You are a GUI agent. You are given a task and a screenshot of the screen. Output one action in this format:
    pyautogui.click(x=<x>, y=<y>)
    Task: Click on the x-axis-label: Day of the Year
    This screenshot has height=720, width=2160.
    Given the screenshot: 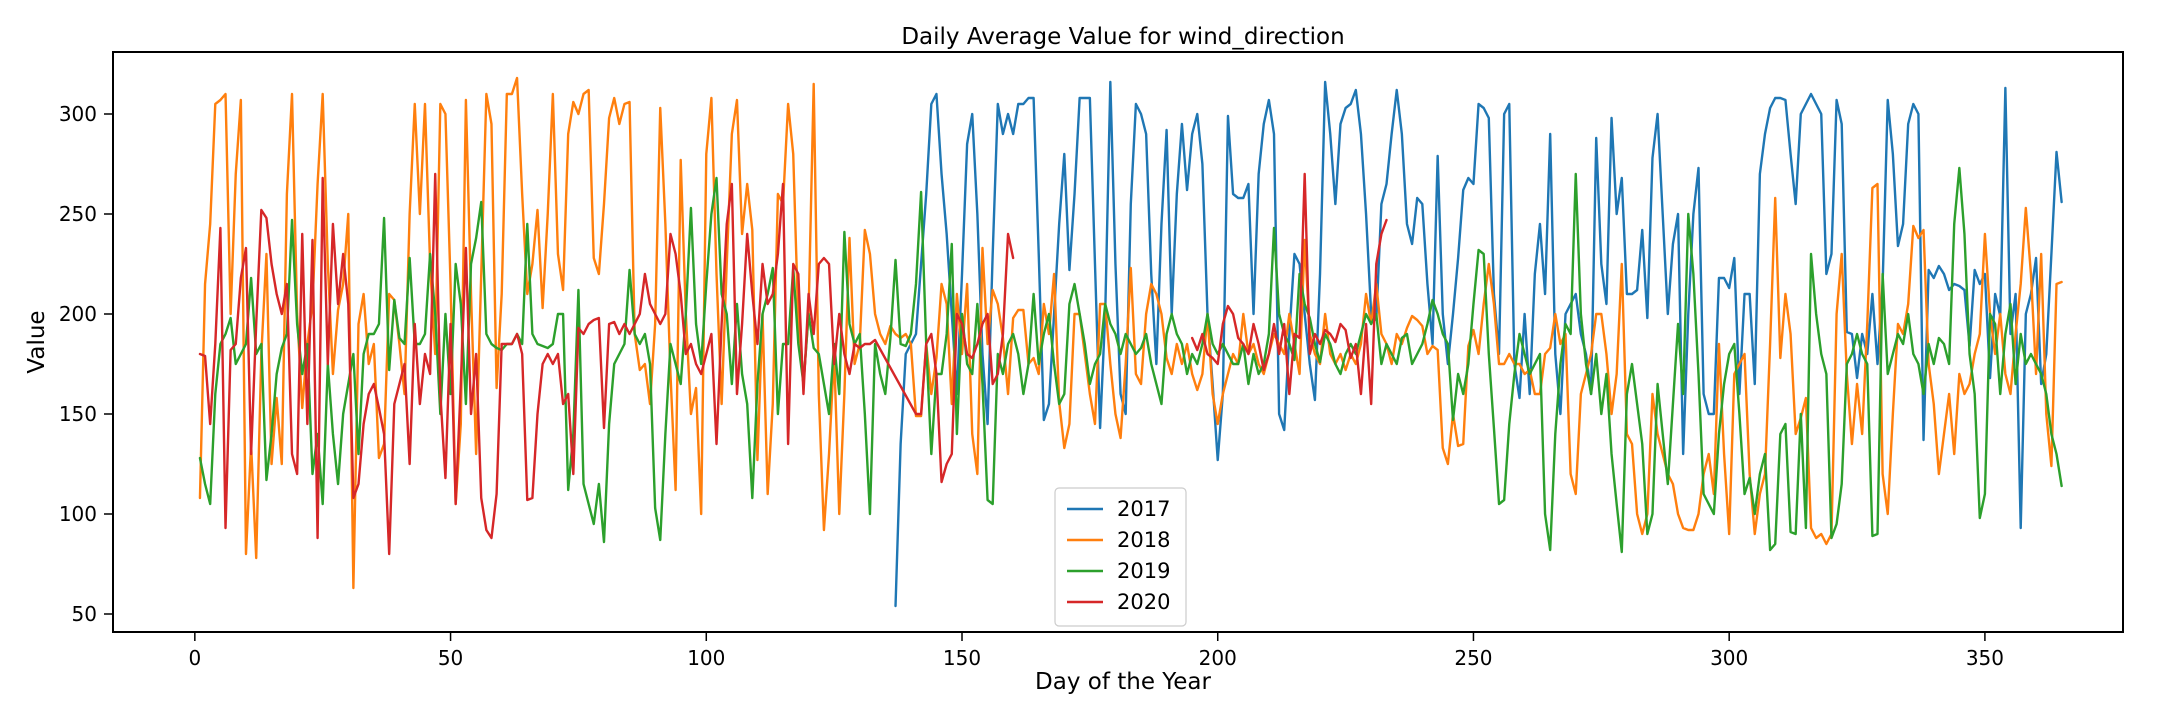 What is the action you would take?
    pyautogui.click(x=1123, y=682)
    